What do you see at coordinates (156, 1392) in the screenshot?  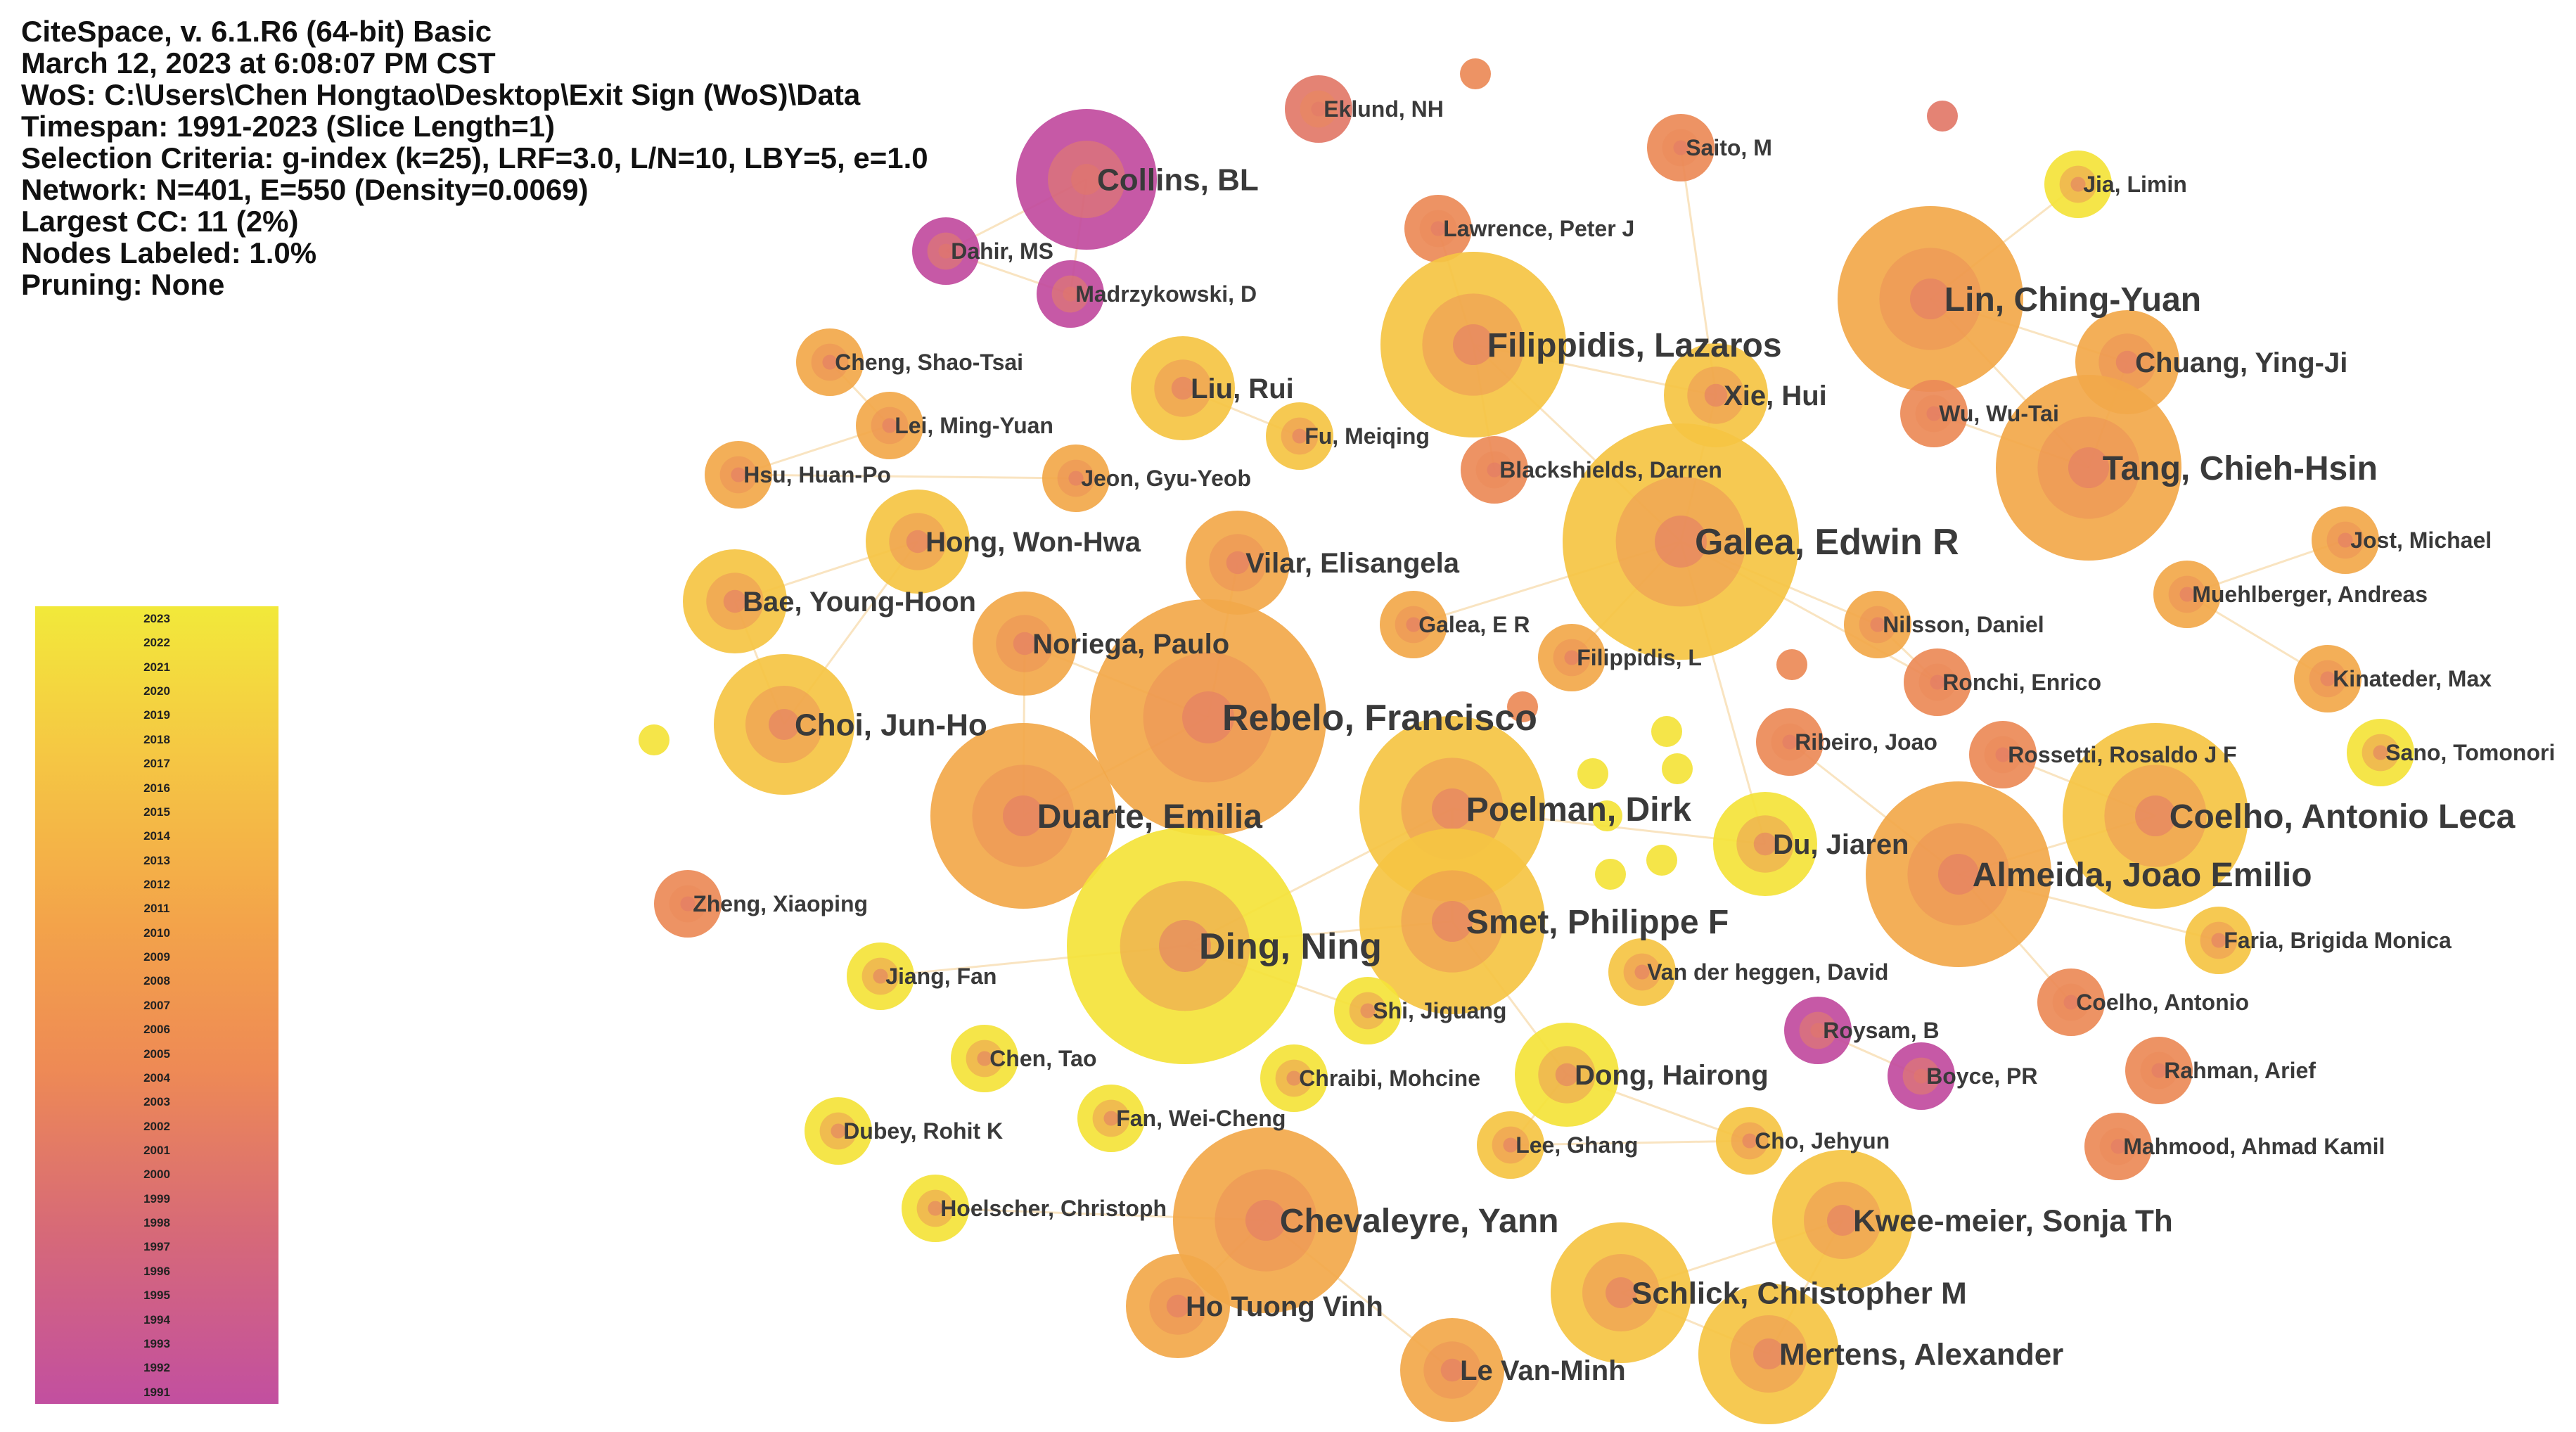 I see `legend-year-label: 1991` at bounding box center [156, 1392].